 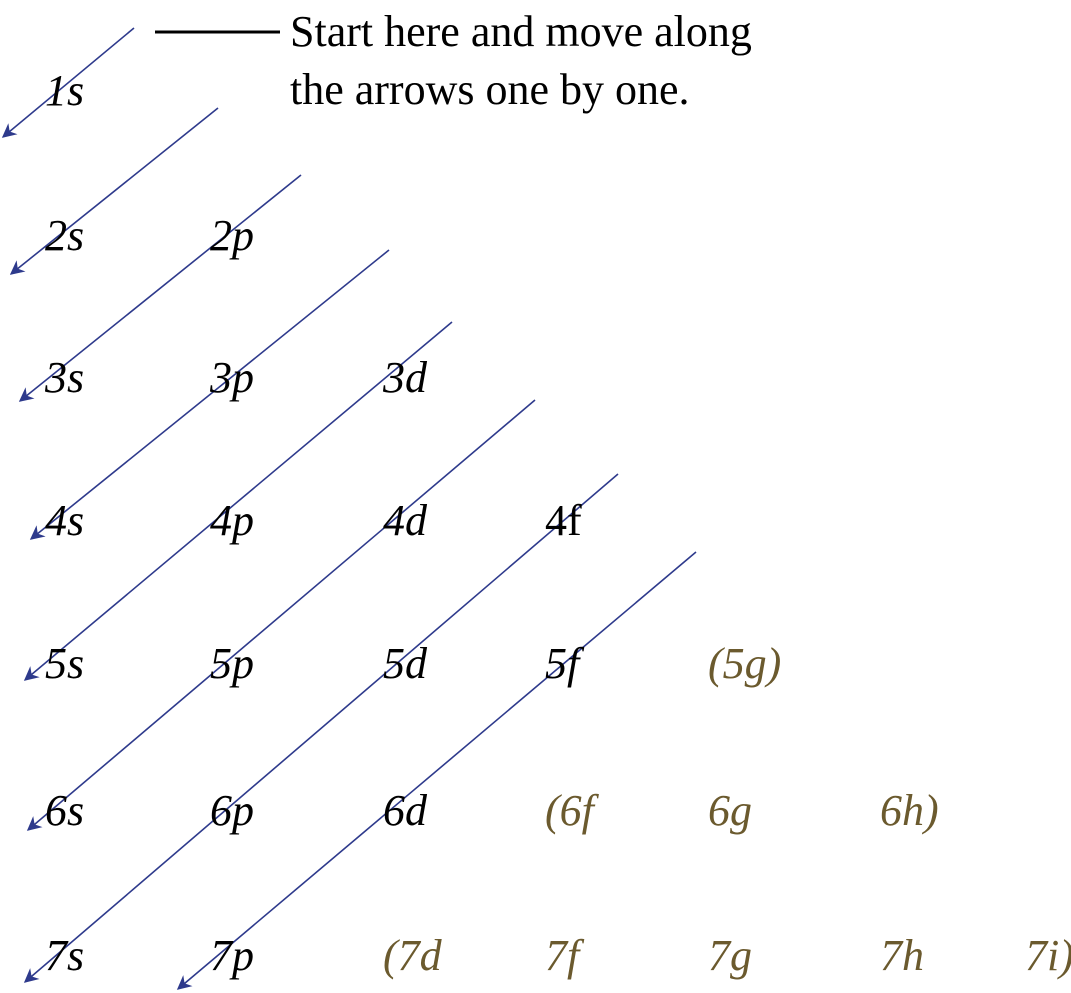 What do you see at coordinates (909, 810) in the screenshot?
I see `orbital-label: 6h)` at bounding box center [909, 810].